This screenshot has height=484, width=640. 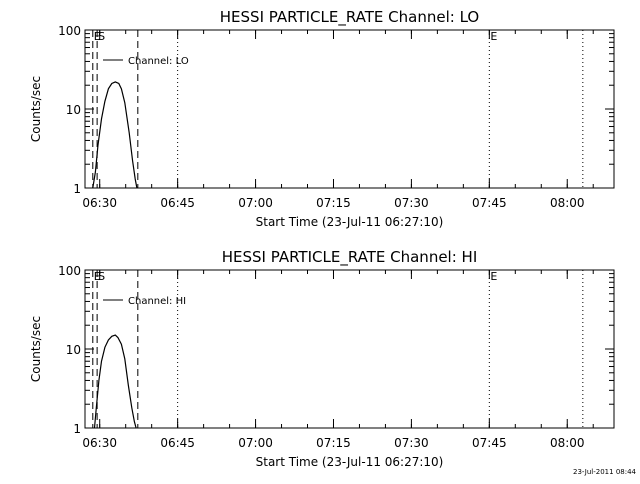 What do you see at coordinates (77, 189) in the screenshot?
I see `chart0-y-tick-label: 1` at bounding box center [77, 189].